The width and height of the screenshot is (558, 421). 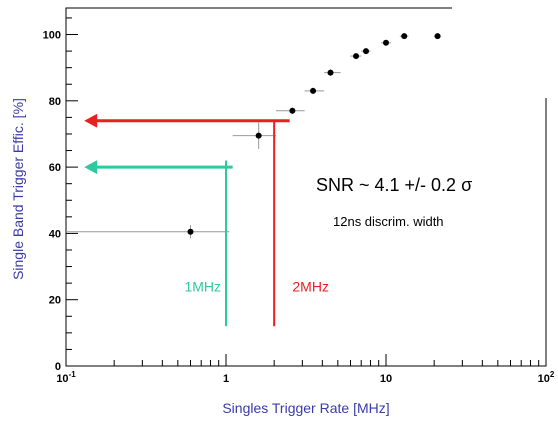 I want to click on frame-occluder, so click(x=505, y=52).